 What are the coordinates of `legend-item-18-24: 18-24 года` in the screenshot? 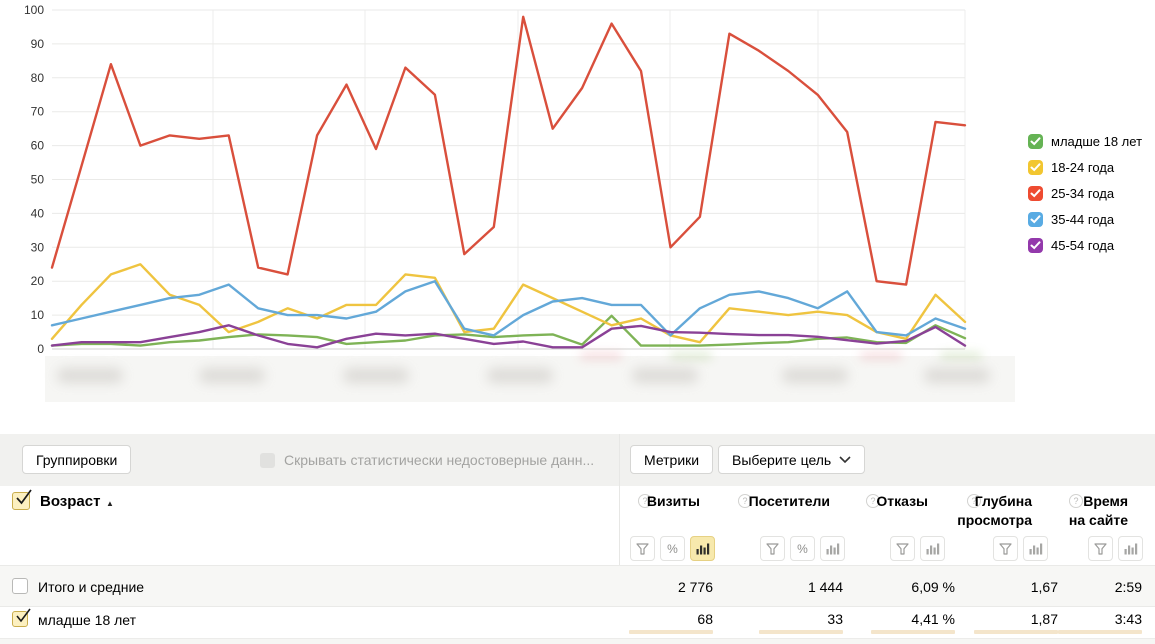 It's located at (1085, 167).